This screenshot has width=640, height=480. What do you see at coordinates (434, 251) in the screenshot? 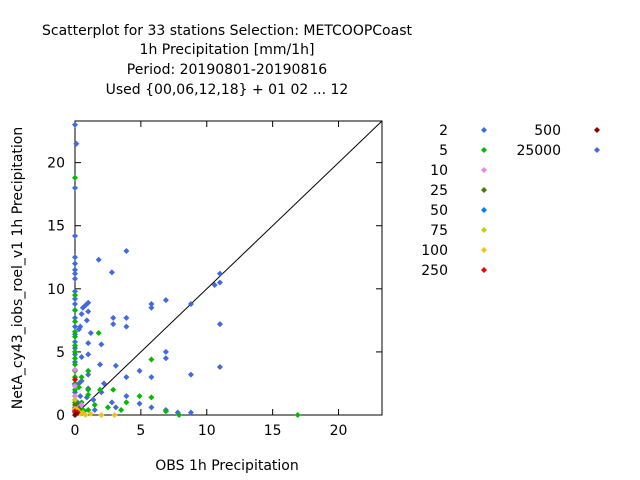
I see `legend-label: 100` at bounding box center [434, 251].